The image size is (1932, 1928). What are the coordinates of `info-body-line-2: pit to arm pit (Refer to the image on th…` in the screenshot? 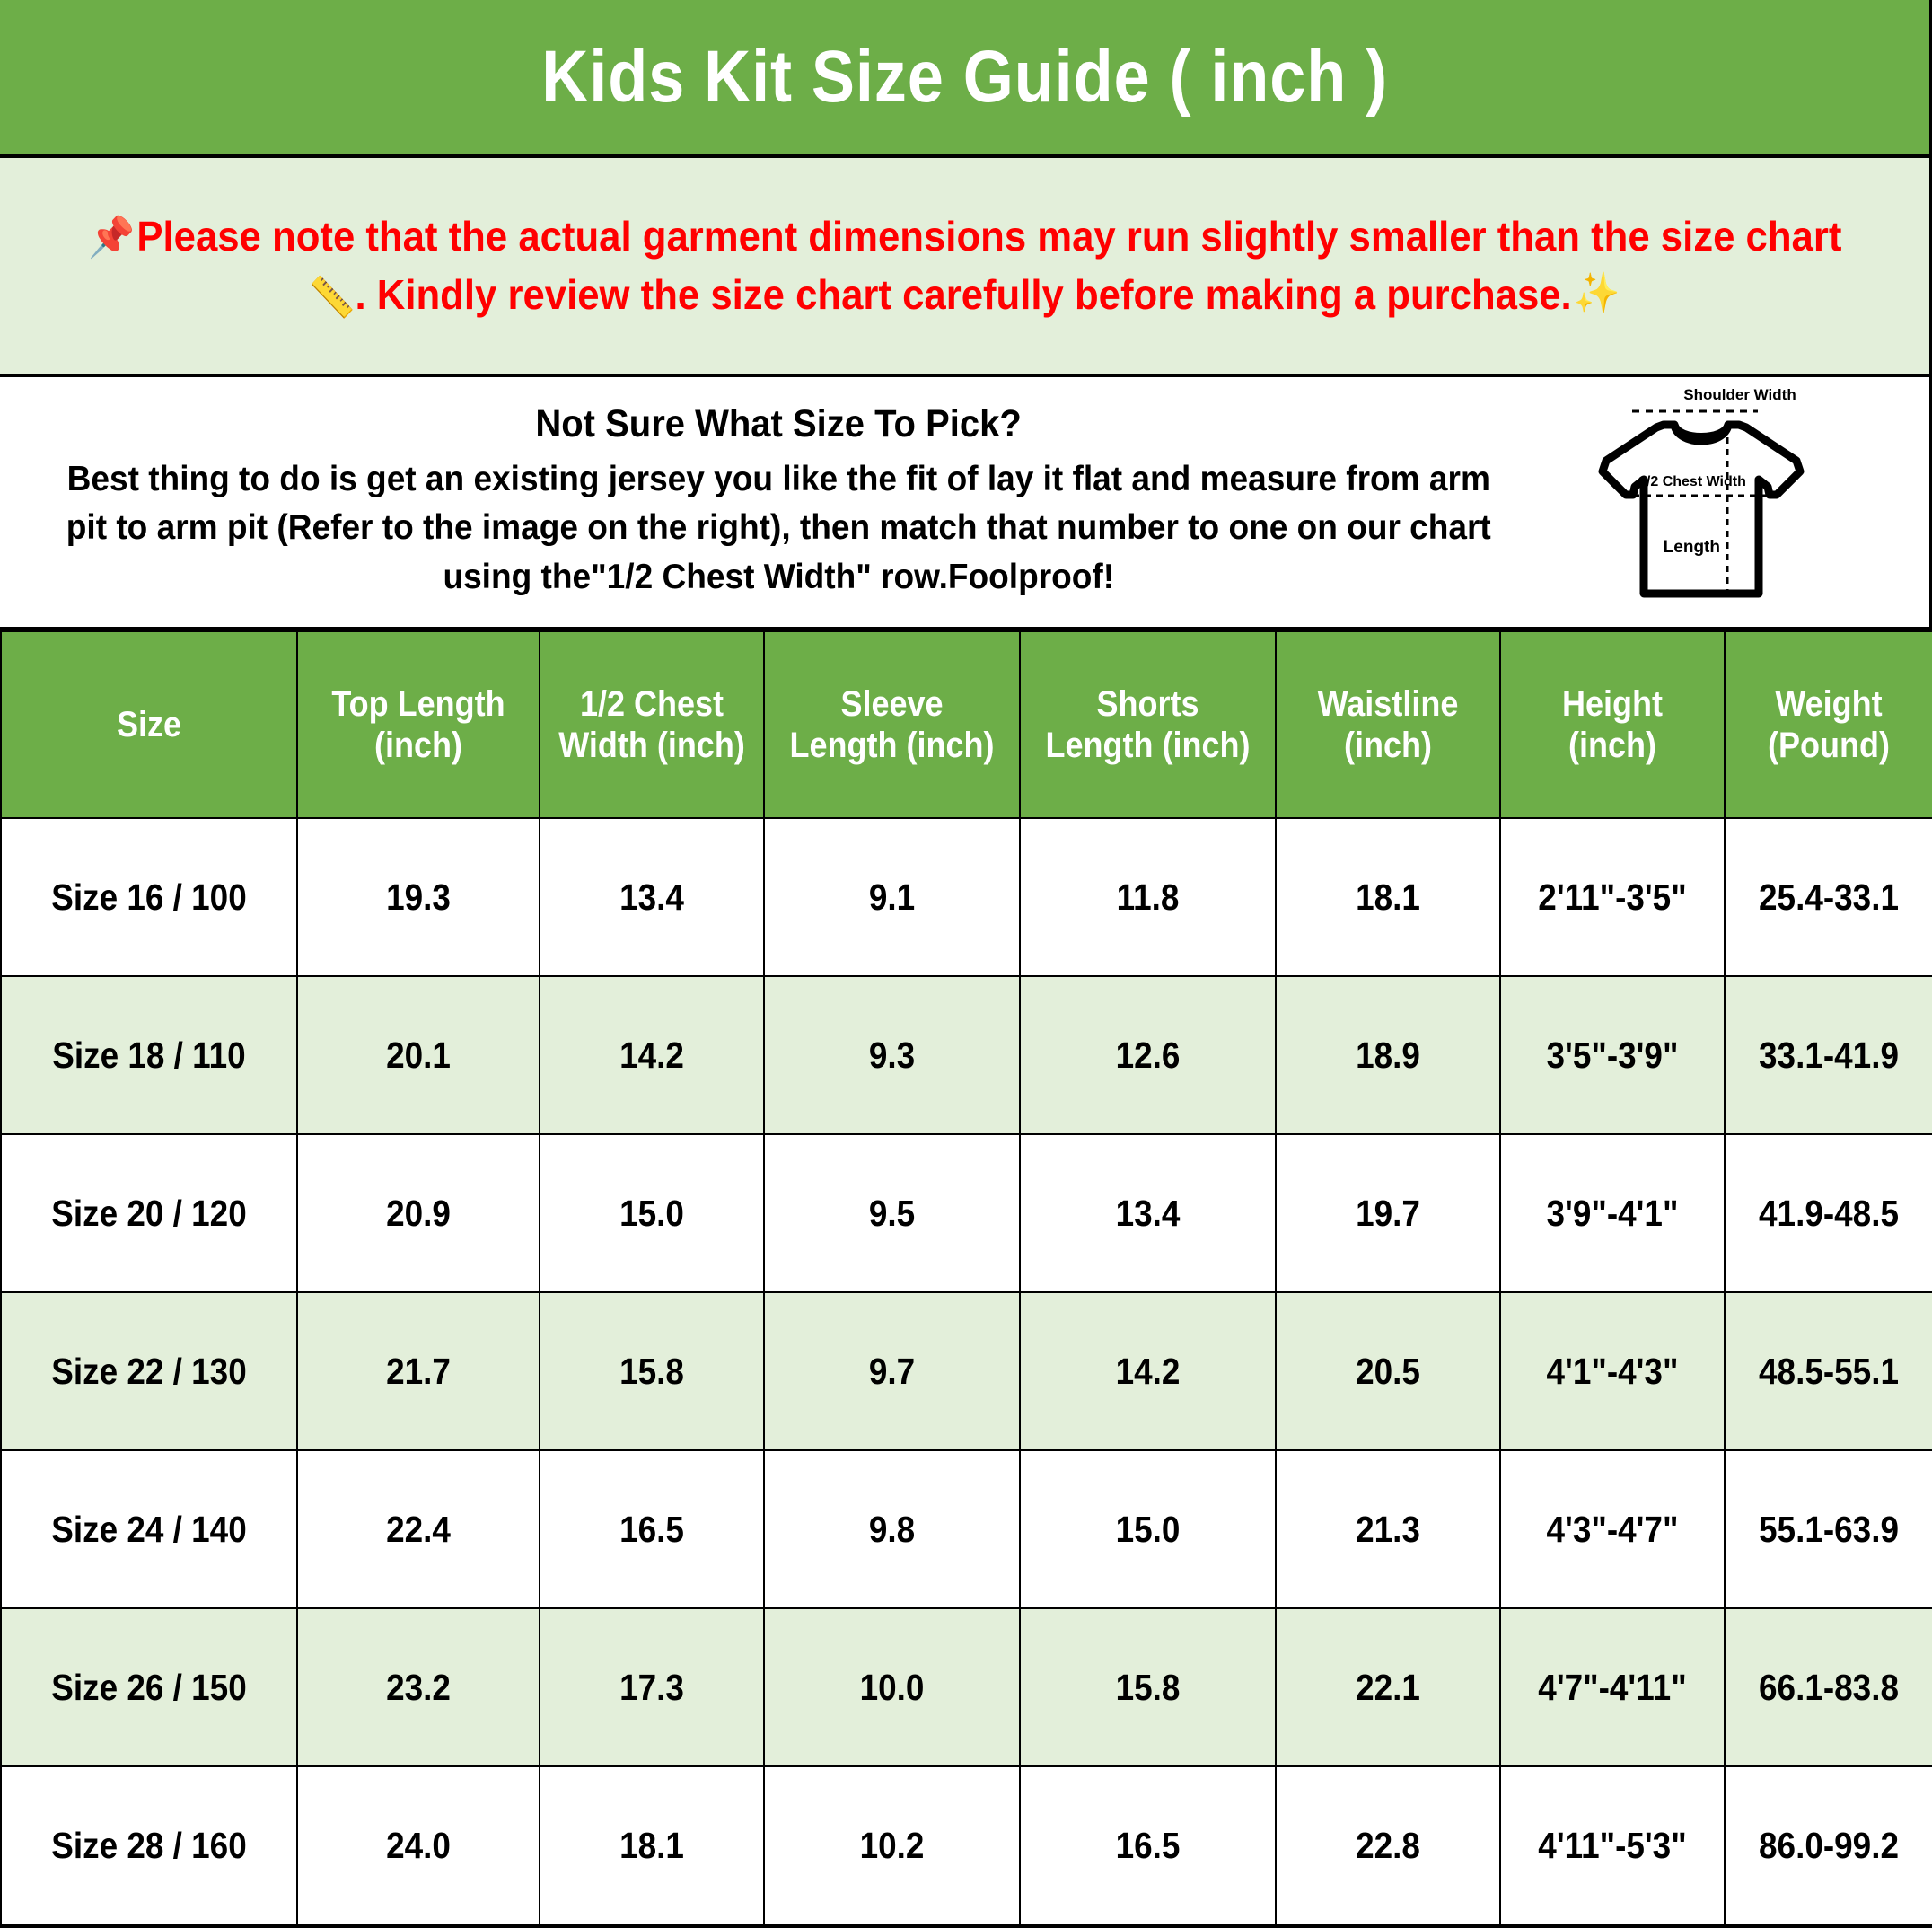 It's located at (779, 528).